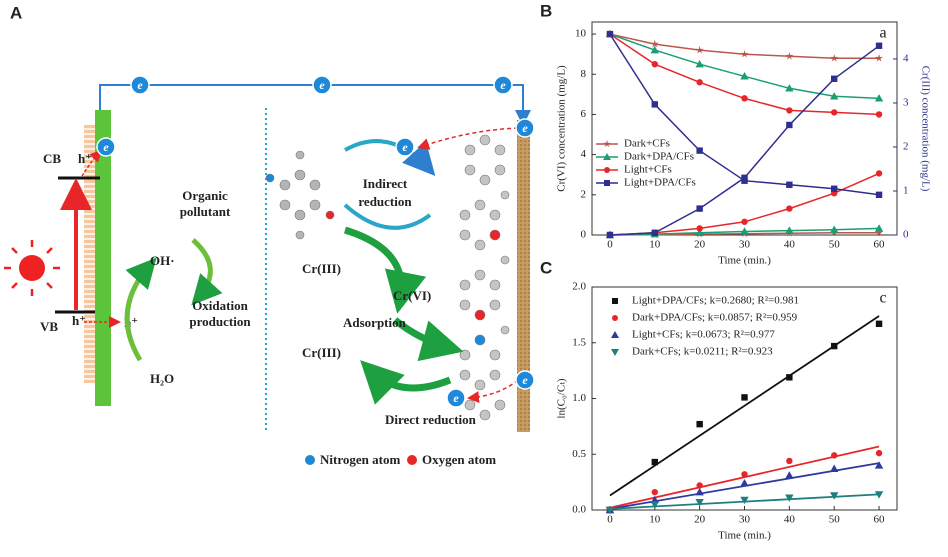  What do you see at coordinates (32, 268) in the screenshot?
I see `sun` at bounding box center [32, 268].